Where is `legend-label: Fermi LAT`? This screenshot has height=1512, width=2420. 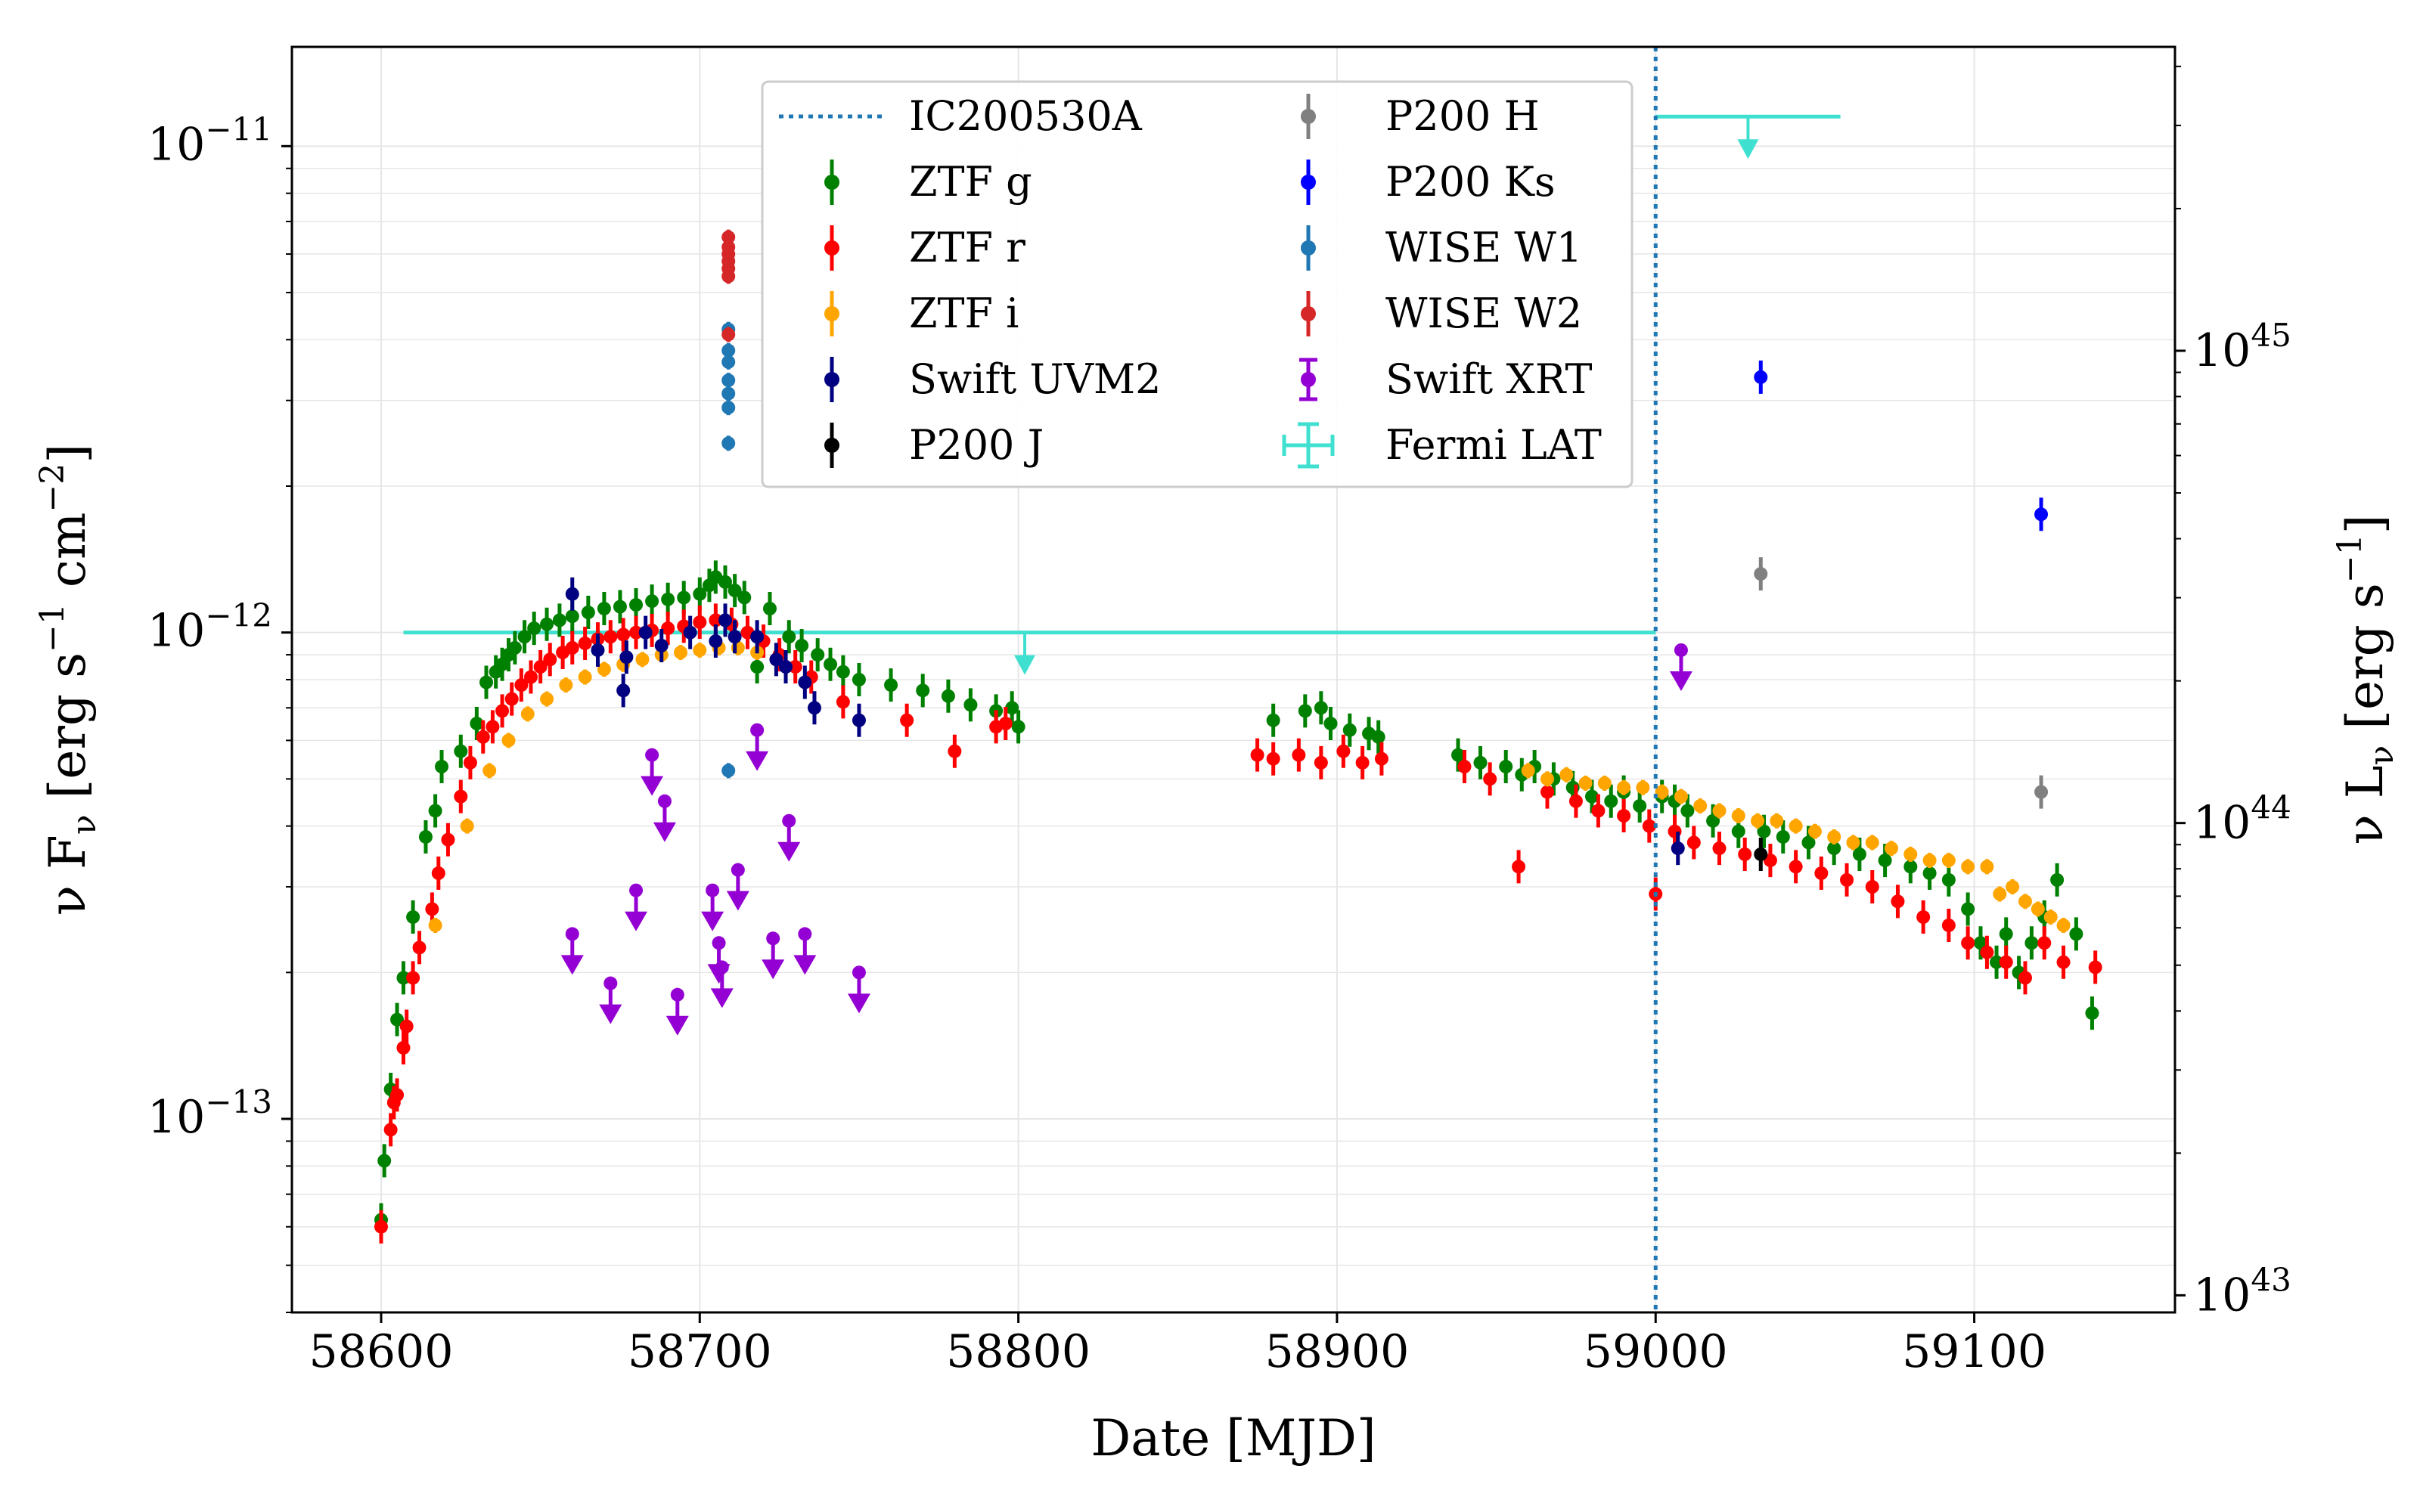
legend-label: Fermi LAT is located at coordinates (1493, 445).